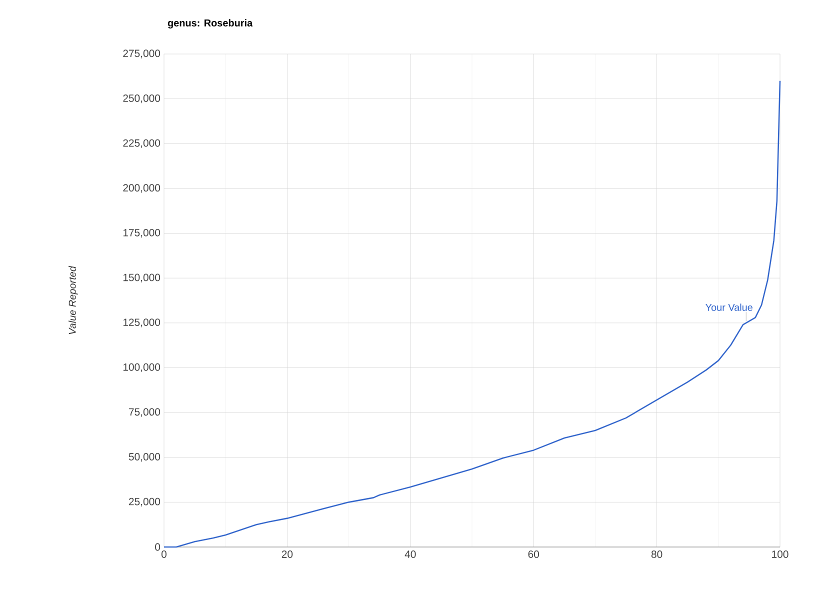 Image resolution: width=817 pixels, height=605 pixels. I want to click on y-tick-label: 250,000, so click(141, 99).